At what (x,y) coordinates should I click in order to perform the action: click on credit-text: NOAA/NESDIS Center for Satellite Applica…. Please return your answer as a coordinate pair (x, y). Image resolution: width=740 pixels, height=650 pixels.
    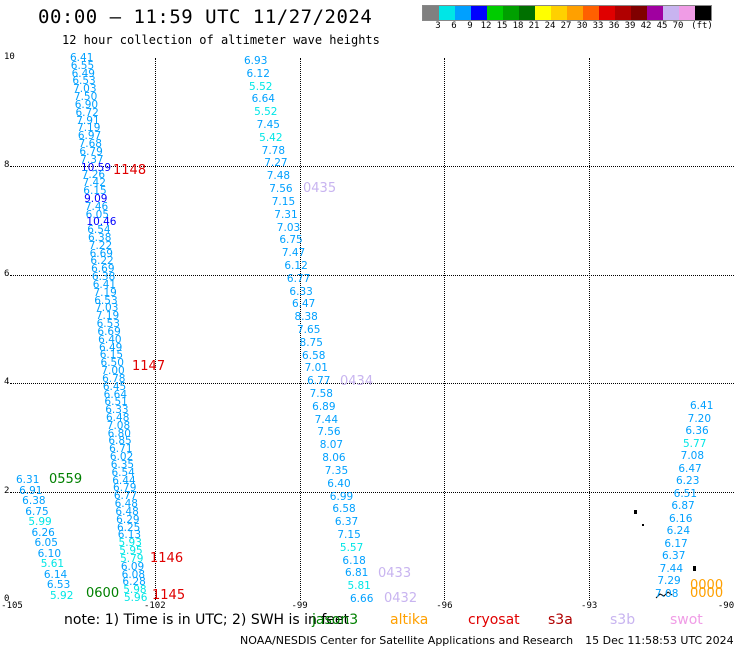
    Looking at the image, I should click on (407, 640).